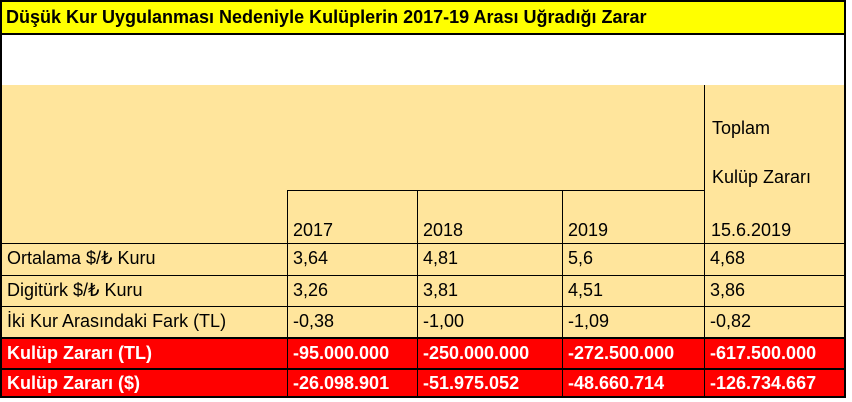 This screenshot has height=402, width=852. Describe the element at coordinates (633, 383) in the screenshot. I see `cell-2019: -48.660.714` at that location.